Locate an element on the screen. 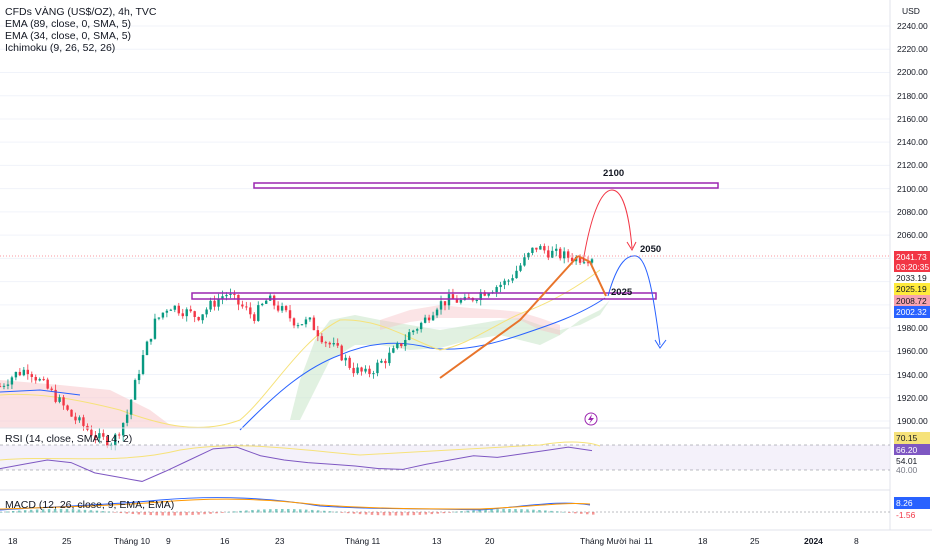  y-tick: 2080.00 is located at coordinates (912, 211).